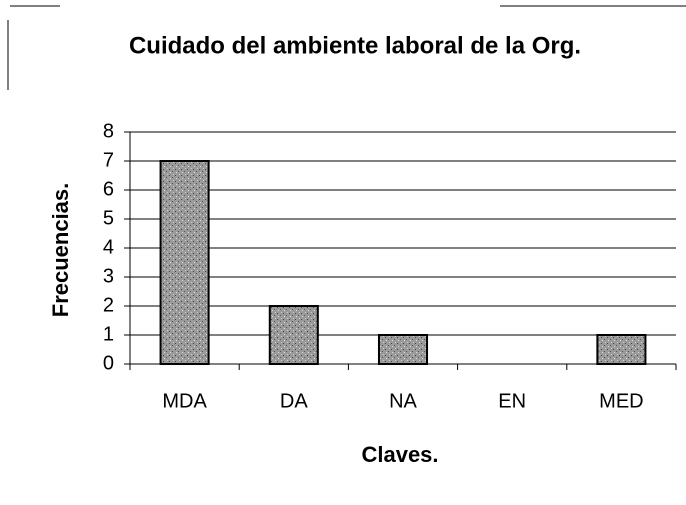 The image size is (686, 505). What do you see at coordinates (512, 401) in the screenshot?
I see `x-tick-label: EN` at bounding box center [512, 401].